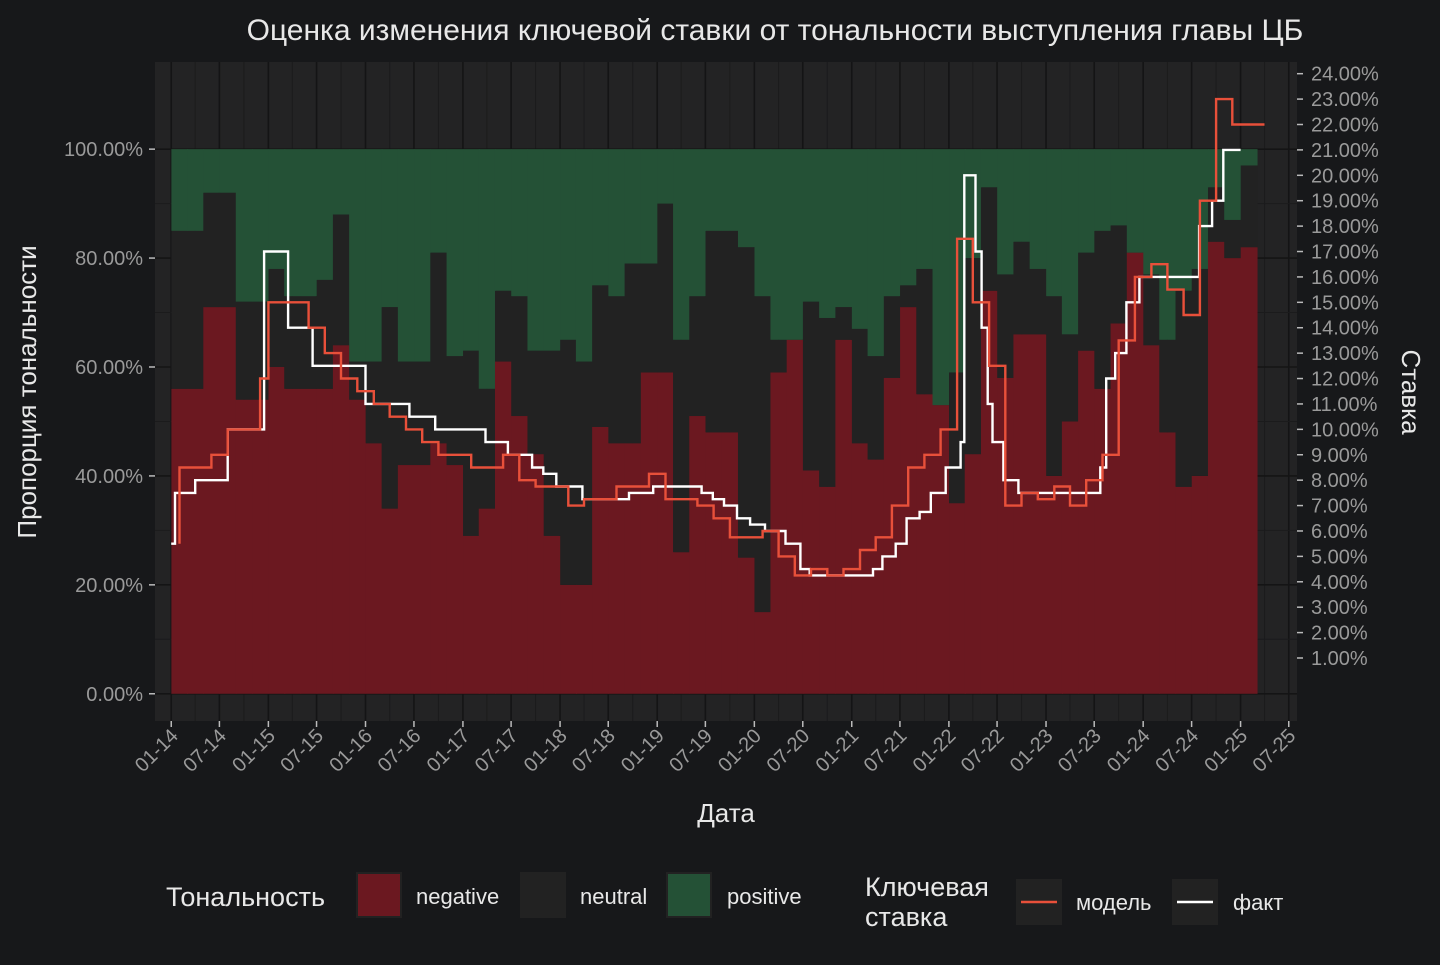  I want to click on legend-swatch-negative, so click(379, 895).